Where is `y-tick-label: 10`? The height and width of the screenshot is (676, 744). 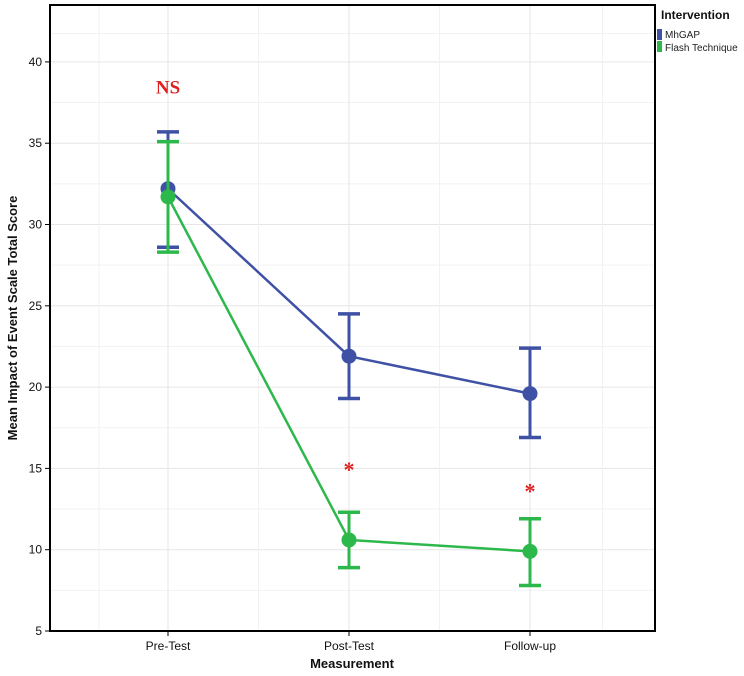 y-tick-label: 10 is located at coordinates (36, 550).